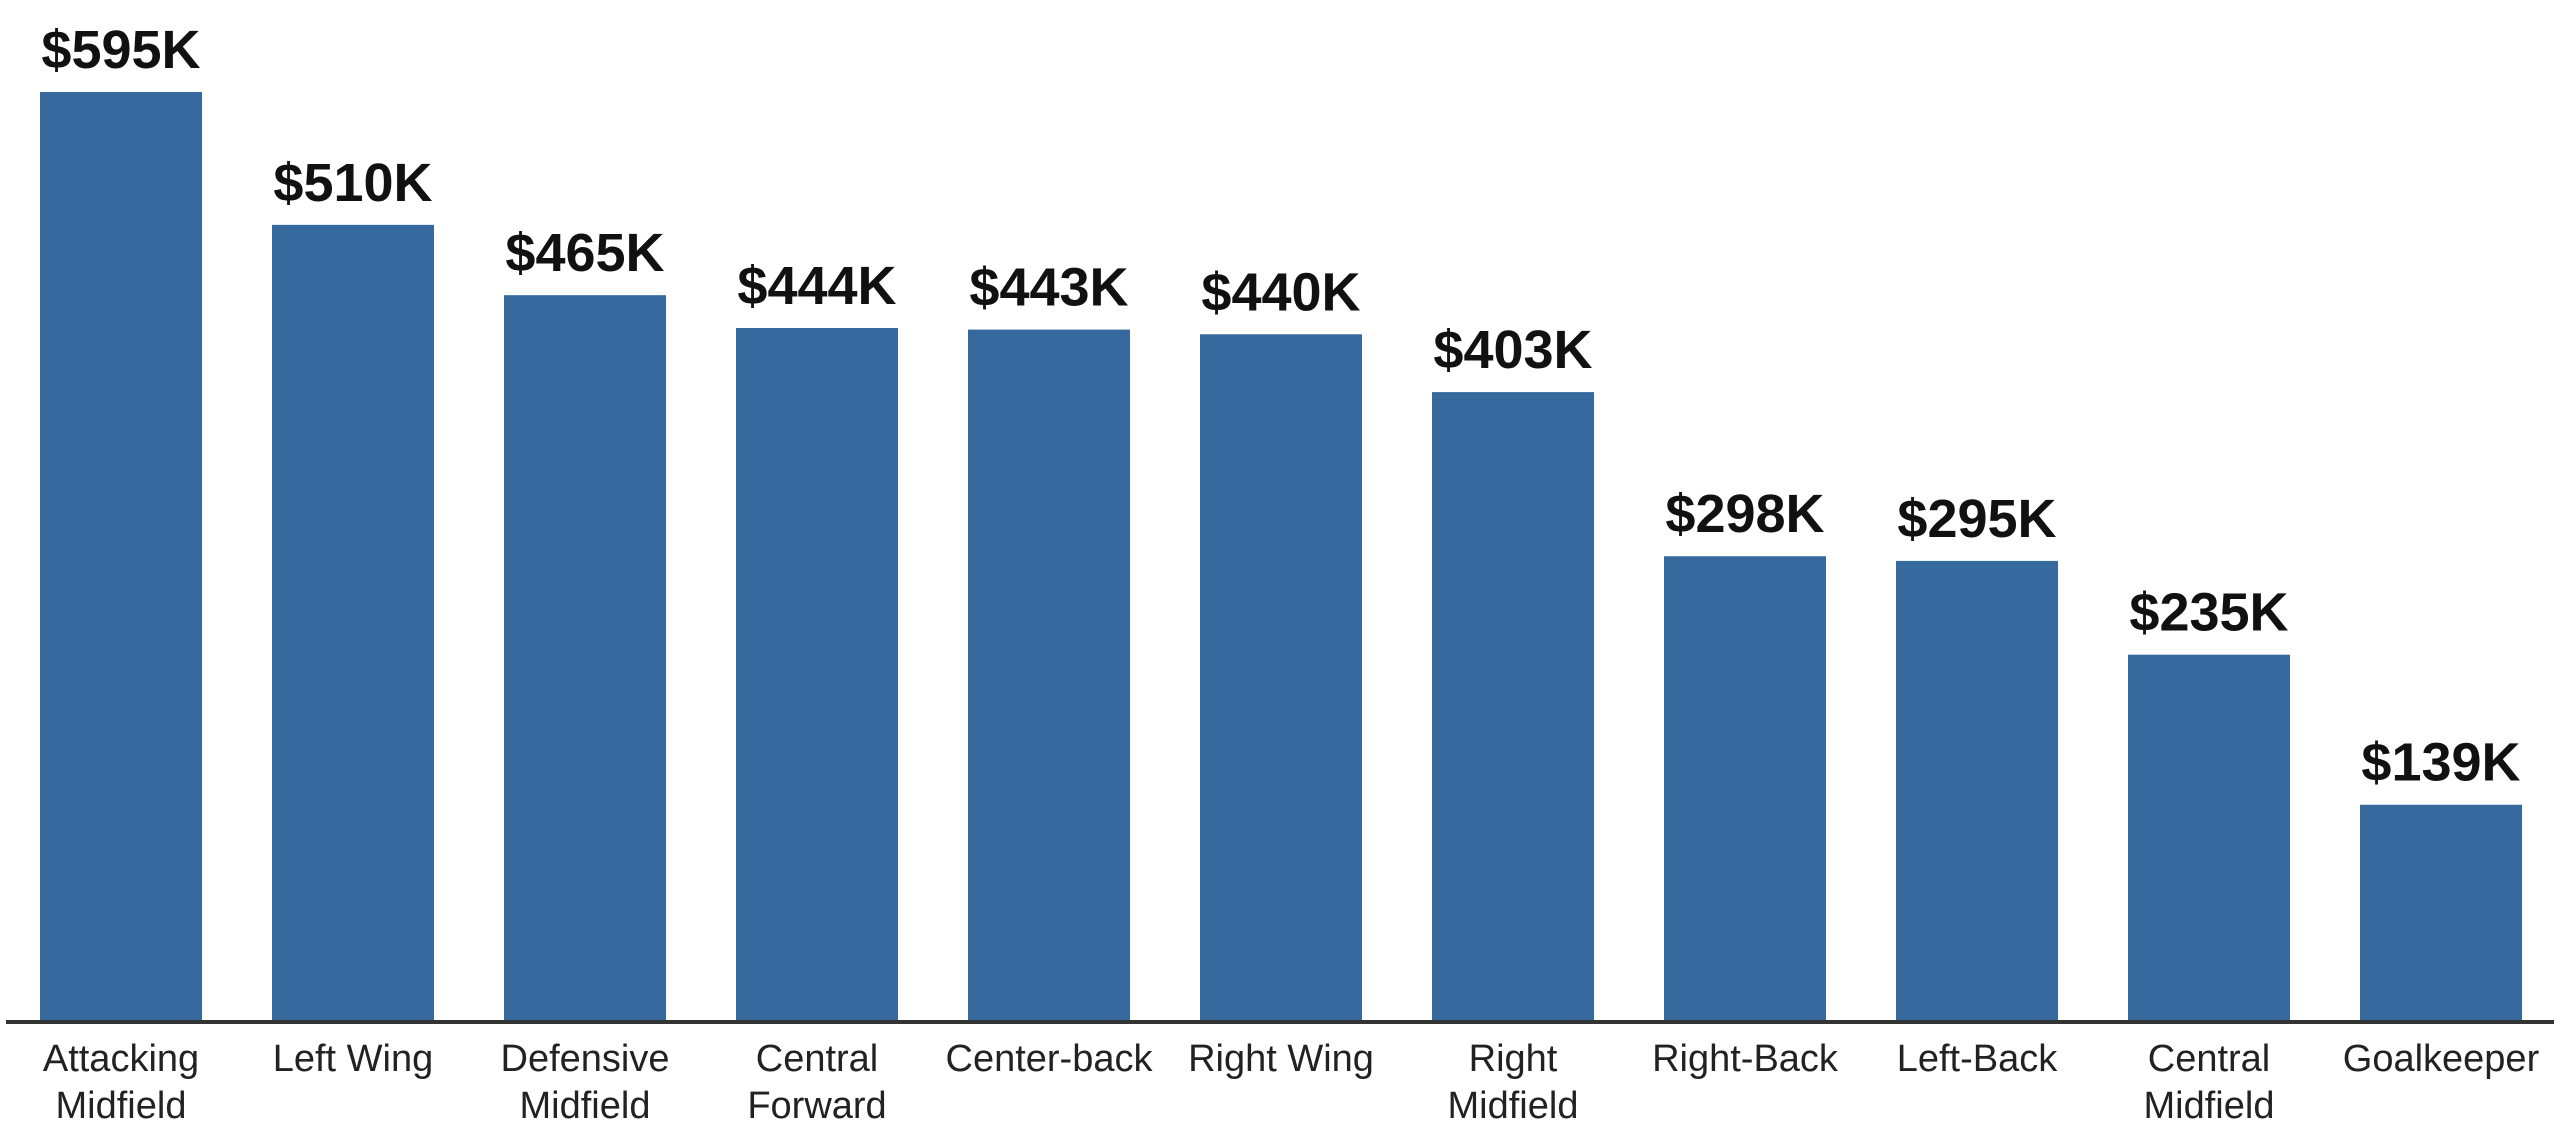  Describe the element at coordinates (1280, 292) in the screenshot. I see `bar-value-label: $440K` at that location.